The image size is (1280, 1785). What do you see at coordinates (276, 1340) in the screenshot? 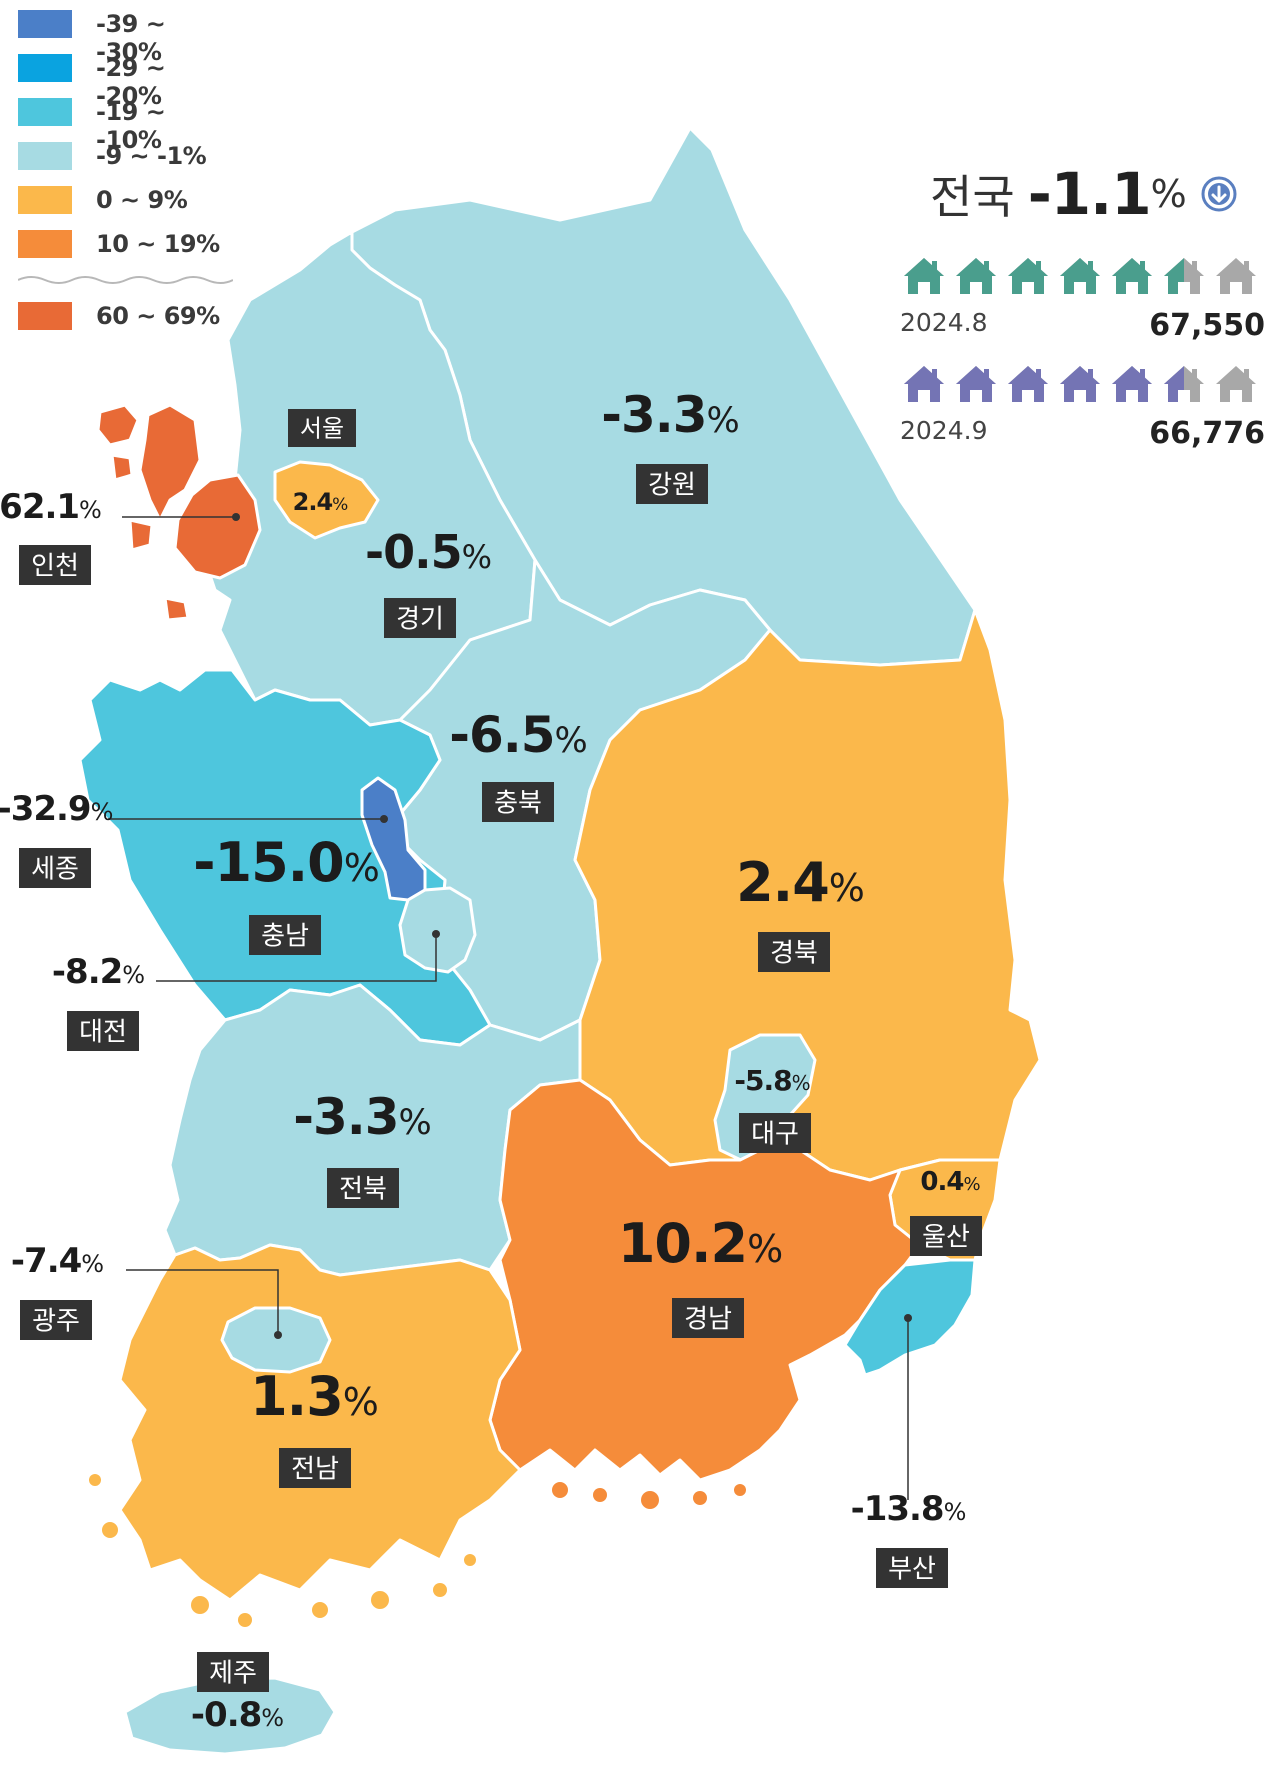
I see `region-gwangju` at bounding box center [276, 1340].